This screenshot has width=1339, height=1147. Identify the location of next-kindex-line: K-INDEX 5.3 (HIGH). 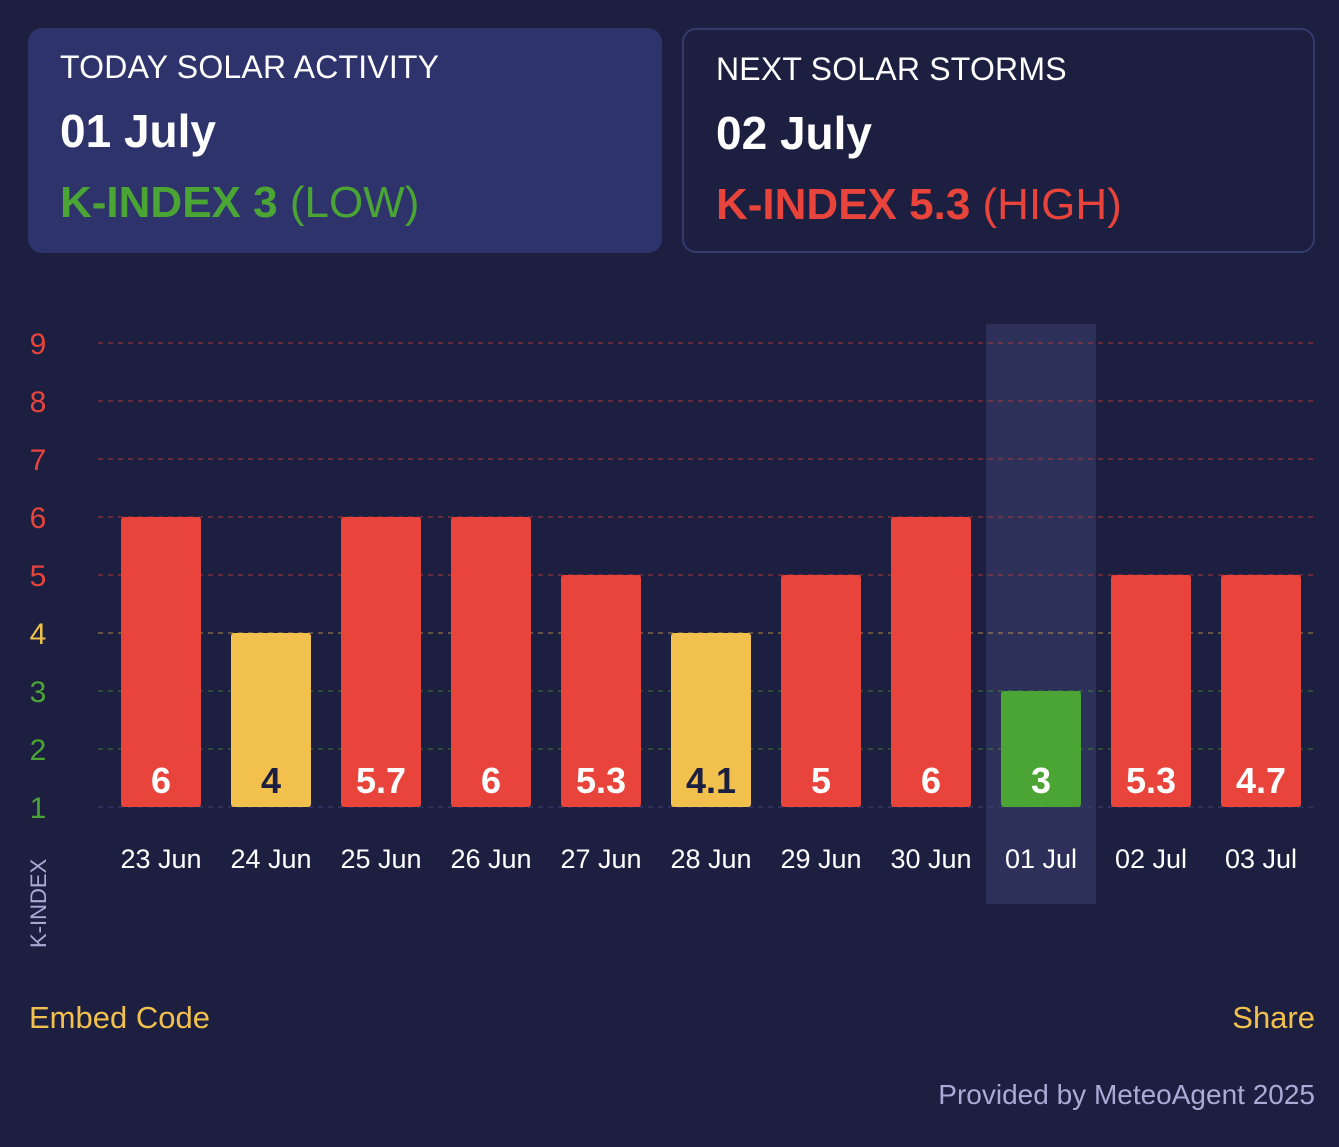
(998, 205).